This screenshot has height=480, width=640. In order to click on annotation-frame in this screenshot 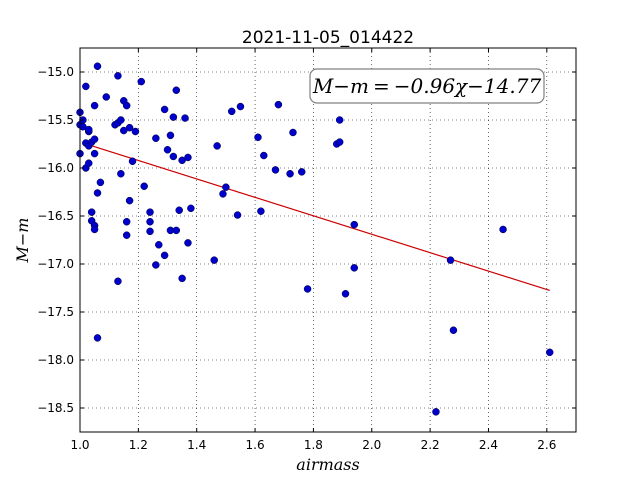, I will do `click(427, 86)`.